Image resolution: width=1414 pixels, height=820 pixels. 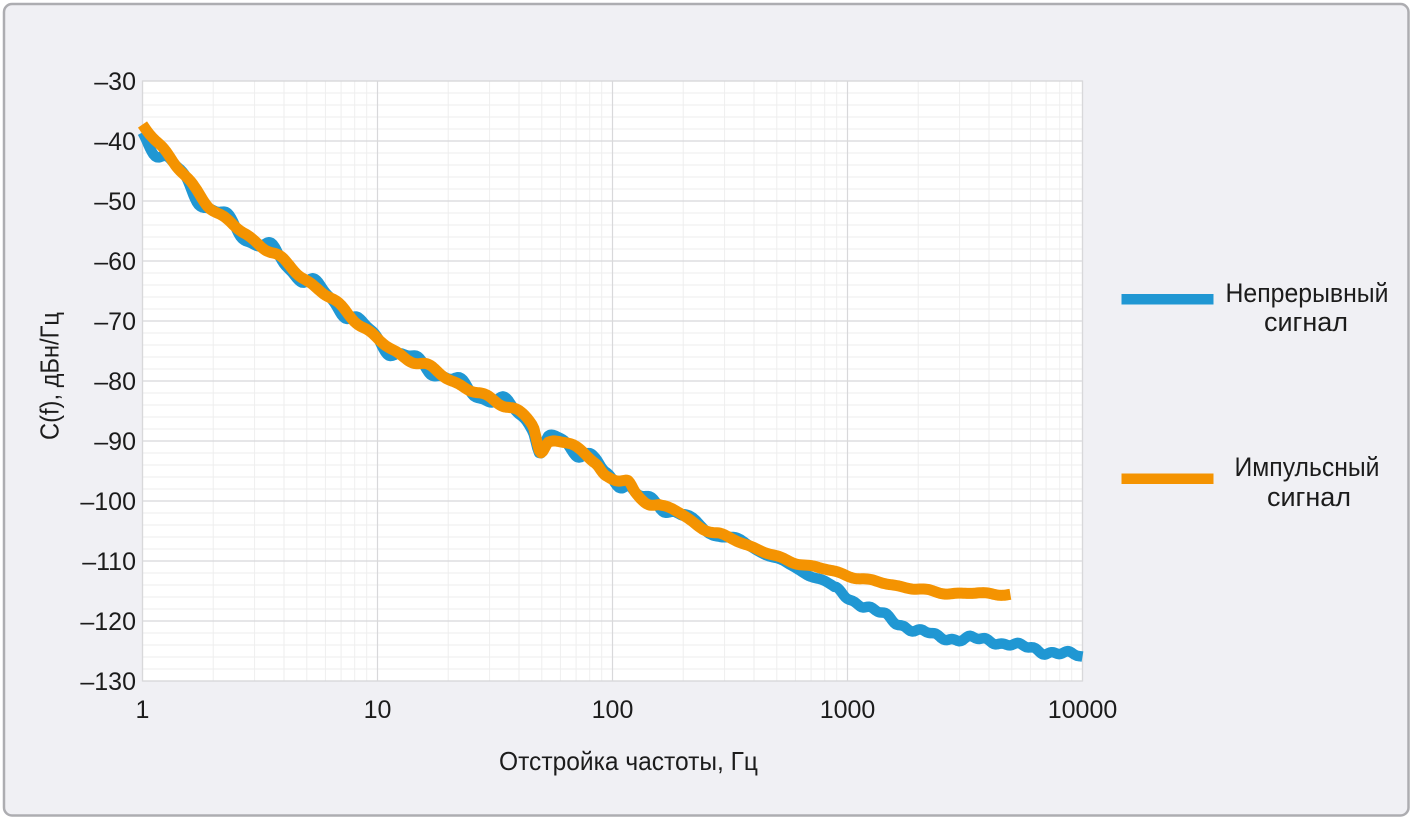 What do you see at coordinates (143, 710) in the screenshot?
I see `svg-text: 1` at bounding box center [143, 710].